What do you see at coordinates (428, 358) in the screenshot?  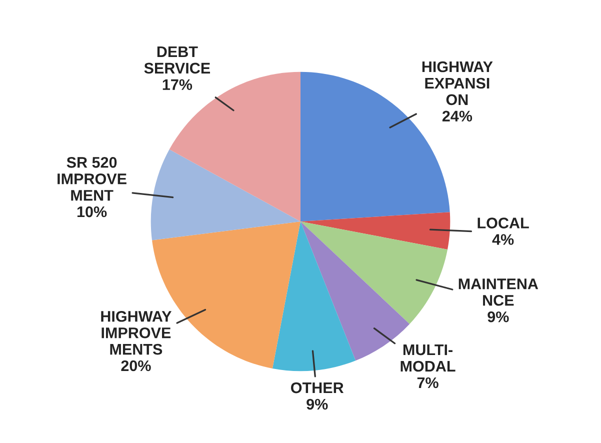 I see `slice-label: MULTI- MODAL` at bounding box center [428, 358].